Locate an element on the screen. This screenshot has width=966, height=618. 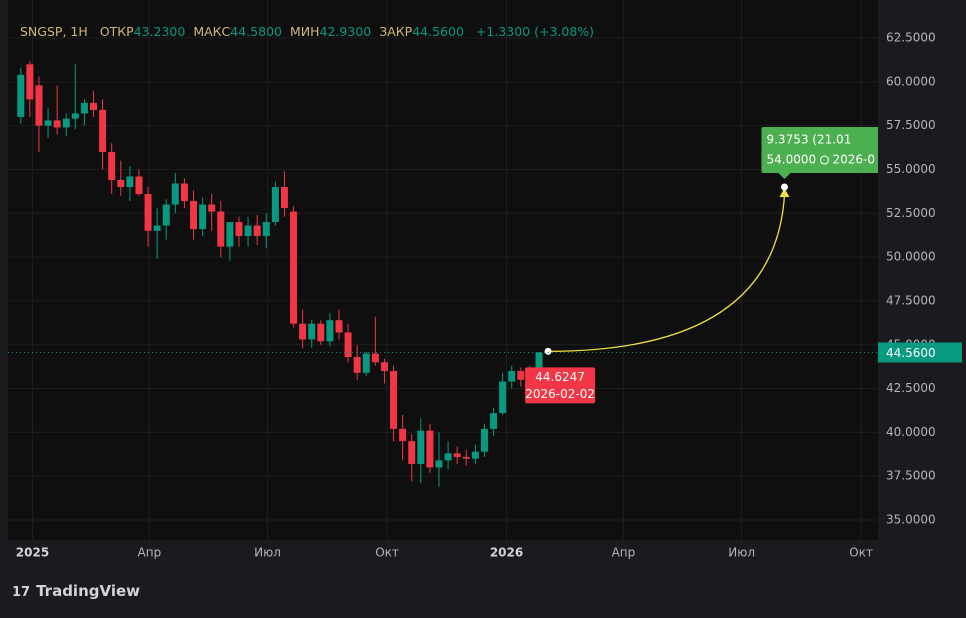
y-tick-label: 37.5000 is located at coordinates (911, 476).